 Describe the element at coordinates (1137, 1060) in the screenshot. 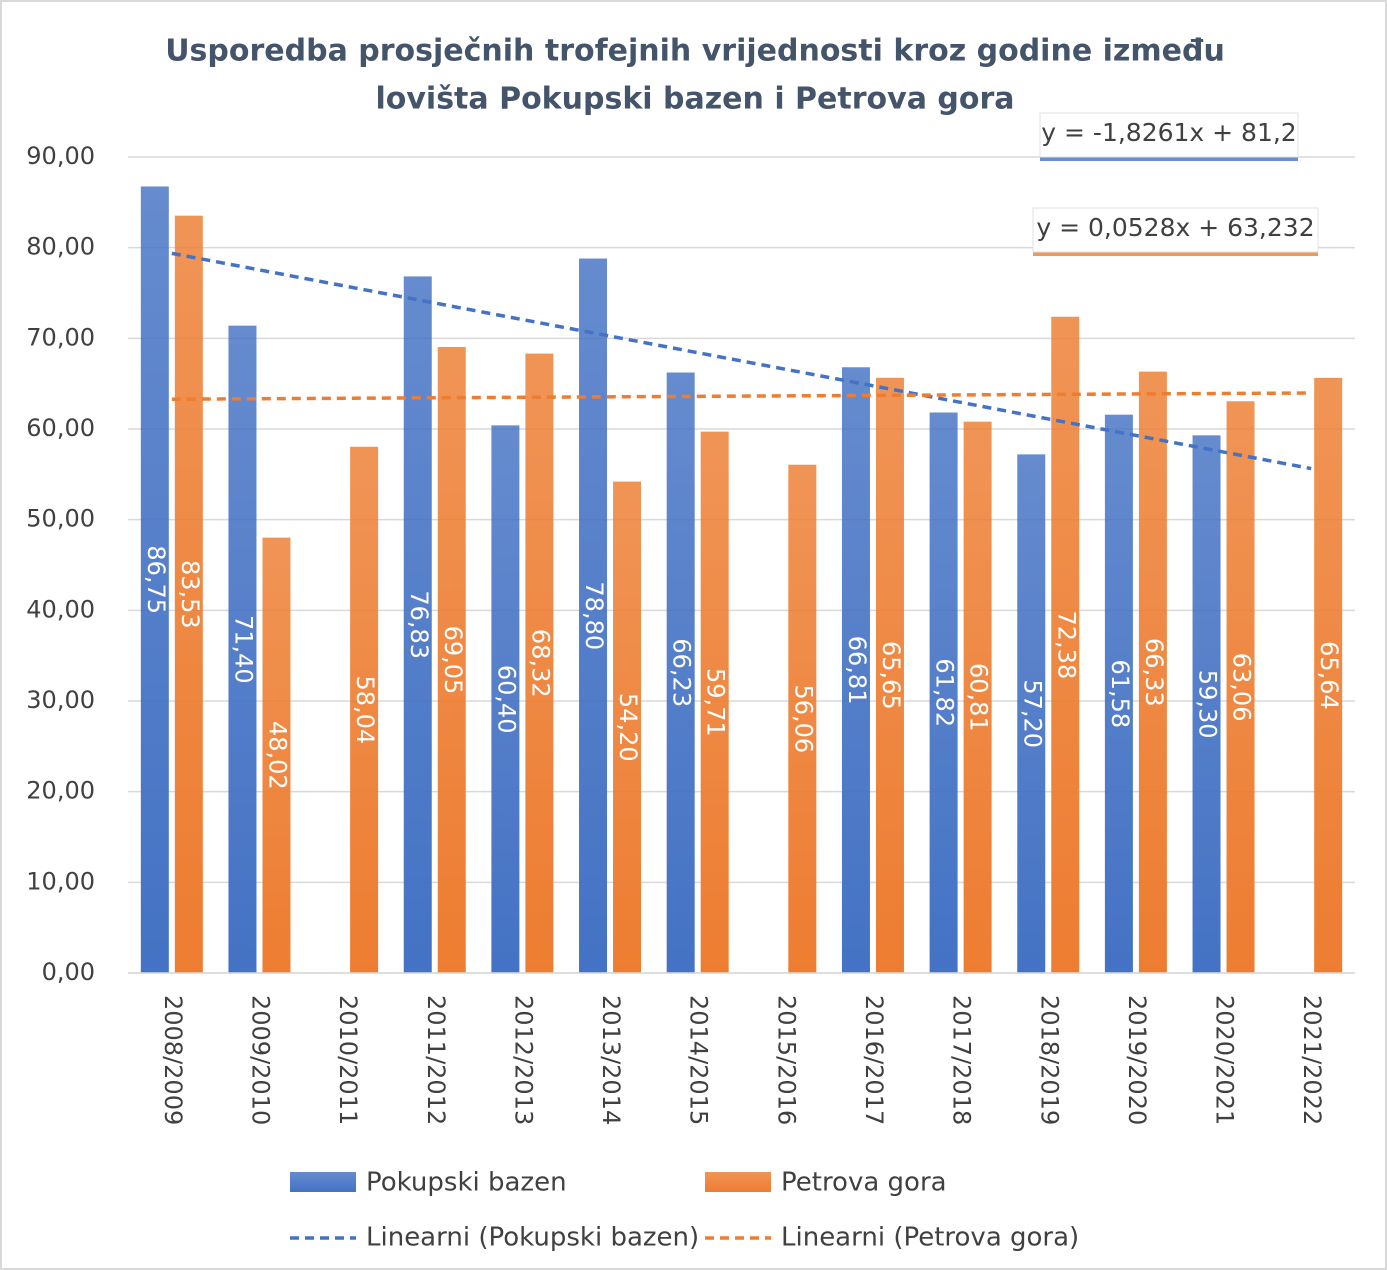

I see `x-tick-label: 2019/2020` at that location.